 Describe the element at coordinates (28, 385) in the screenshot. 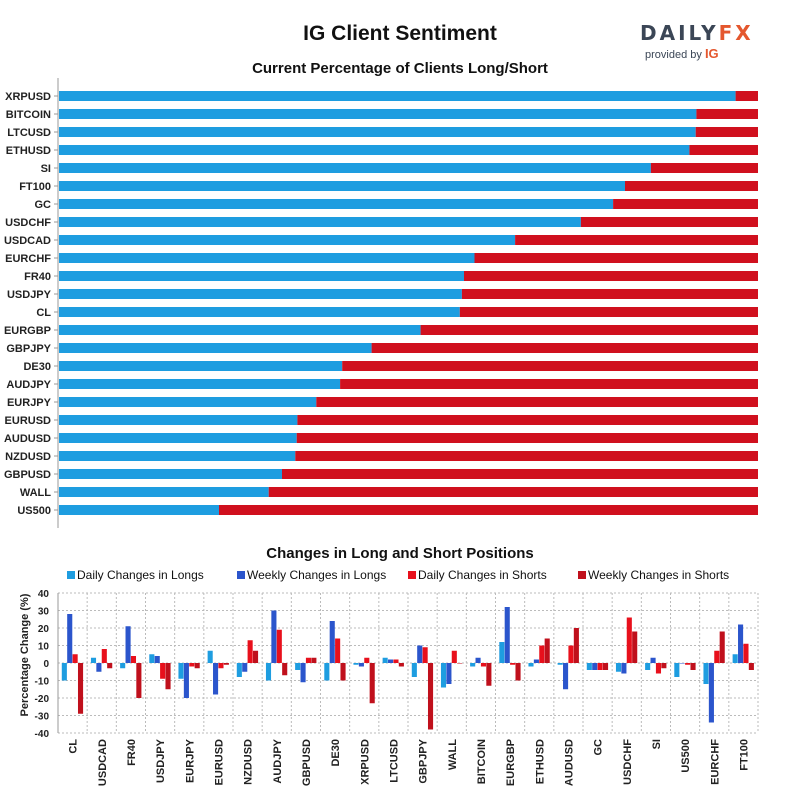

I see `sentiment-tick-label: AUDJPY` at that location.